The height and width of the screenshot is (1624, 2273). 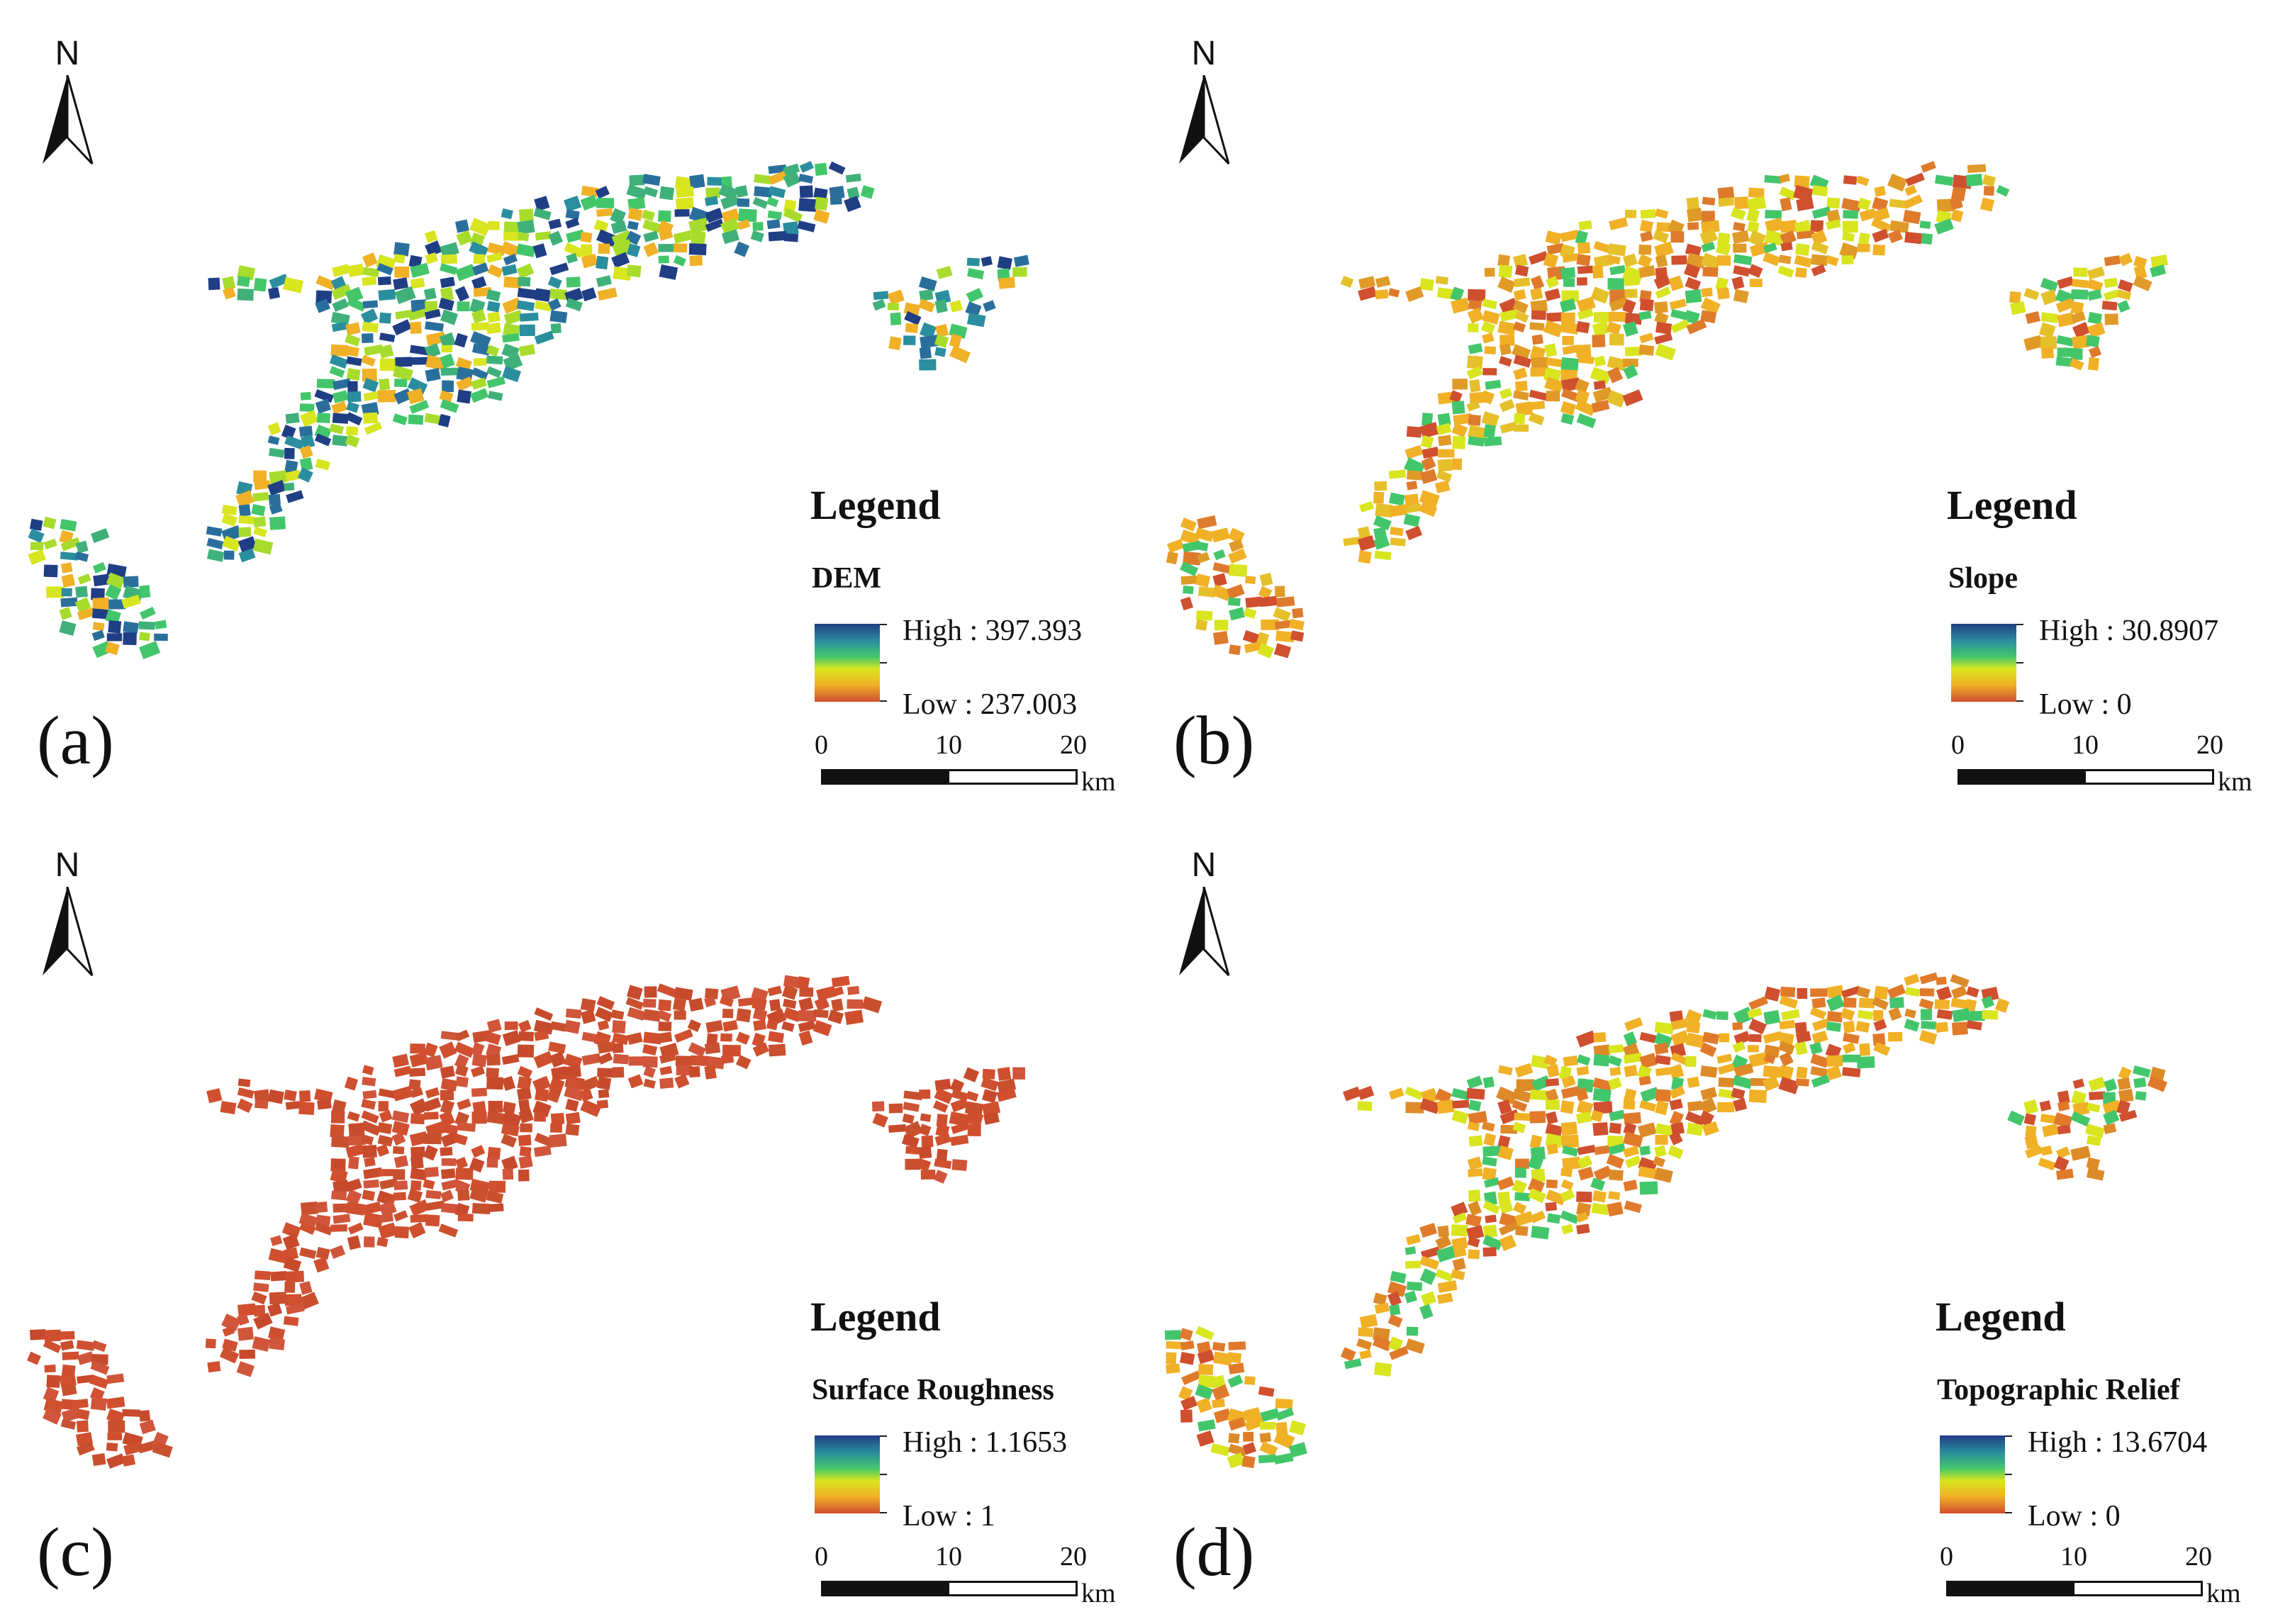 What do you see at coordinates (2086, 777) in the screenshot?
I see `scale-bar-graphic` at bounding box center [2086, 777].